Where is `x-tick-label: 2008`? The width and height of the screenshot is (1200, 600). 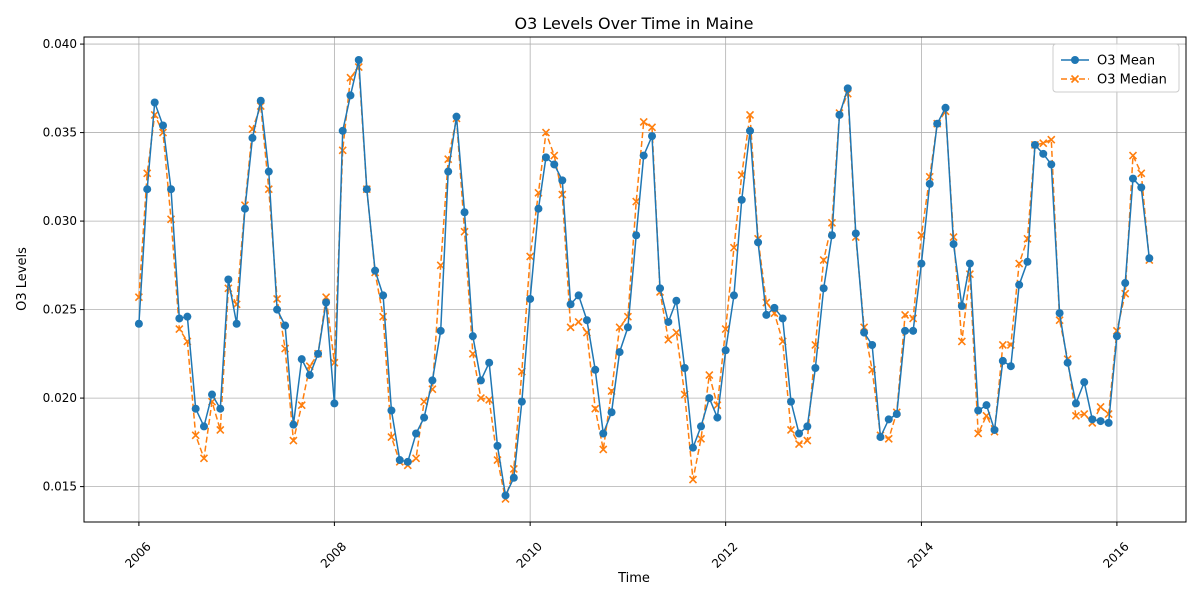
x-tick-label: 2008 is located at coordinates (333, 554).